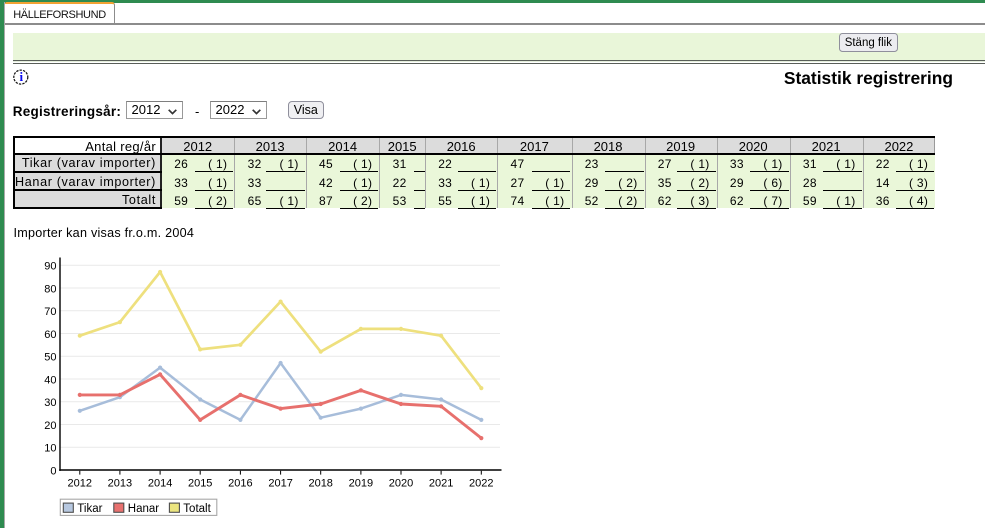  I want to click on svg-text: 2015, so click(200, 483).